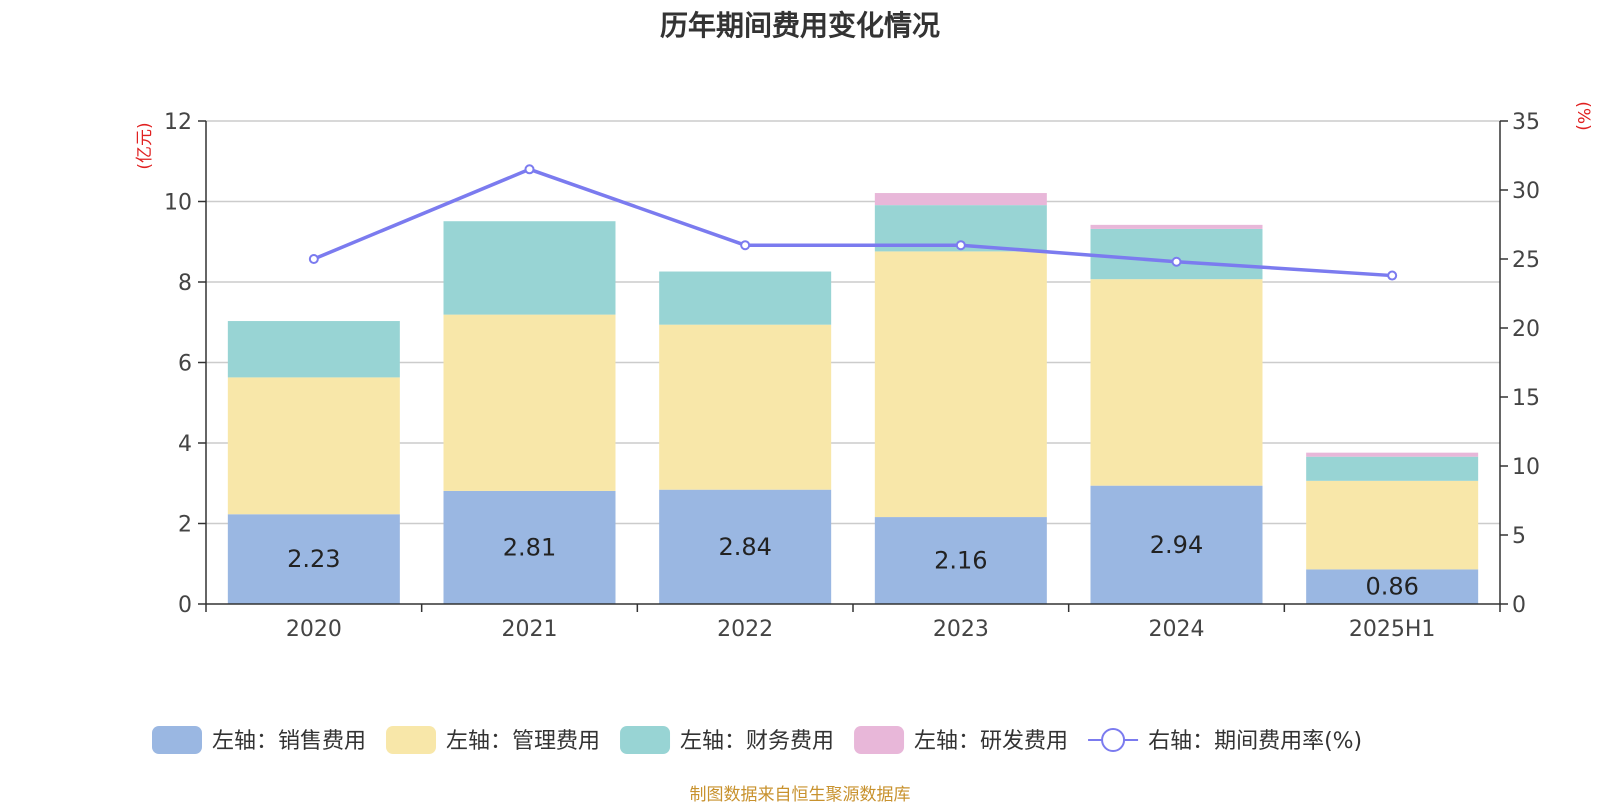 The width and height of the screenshot is (1600, 805). I want to click on legend-label: 左轴：管理费用, so click(523, 741).